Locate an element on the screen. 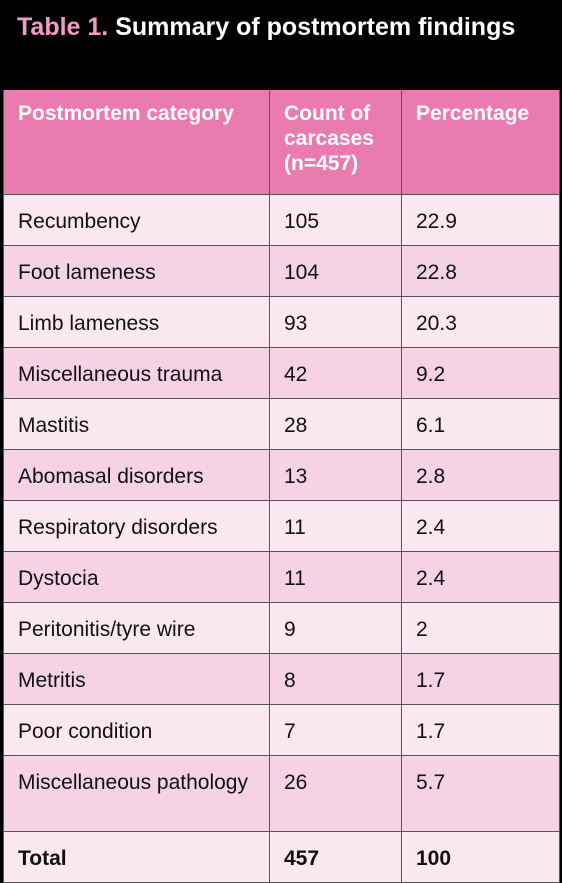 The image size is (562, 883). table-row: Metritis 8 1.7 is located at coordinates (281, 678).